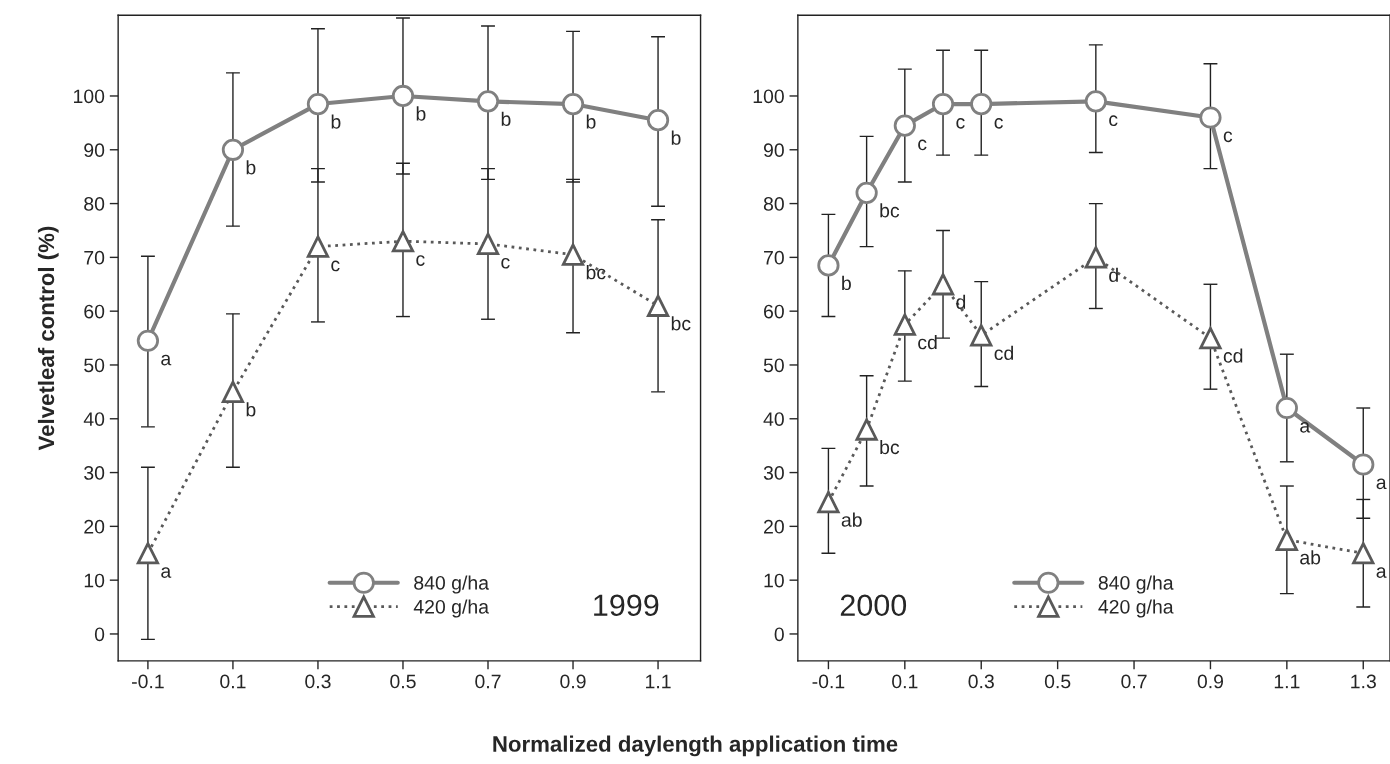 This screenshot has width=1390, height=764. What do you see at coordinates (626, 605) in the screenshot?
I see `annotation: 1999` at bounding box center [626, 605].